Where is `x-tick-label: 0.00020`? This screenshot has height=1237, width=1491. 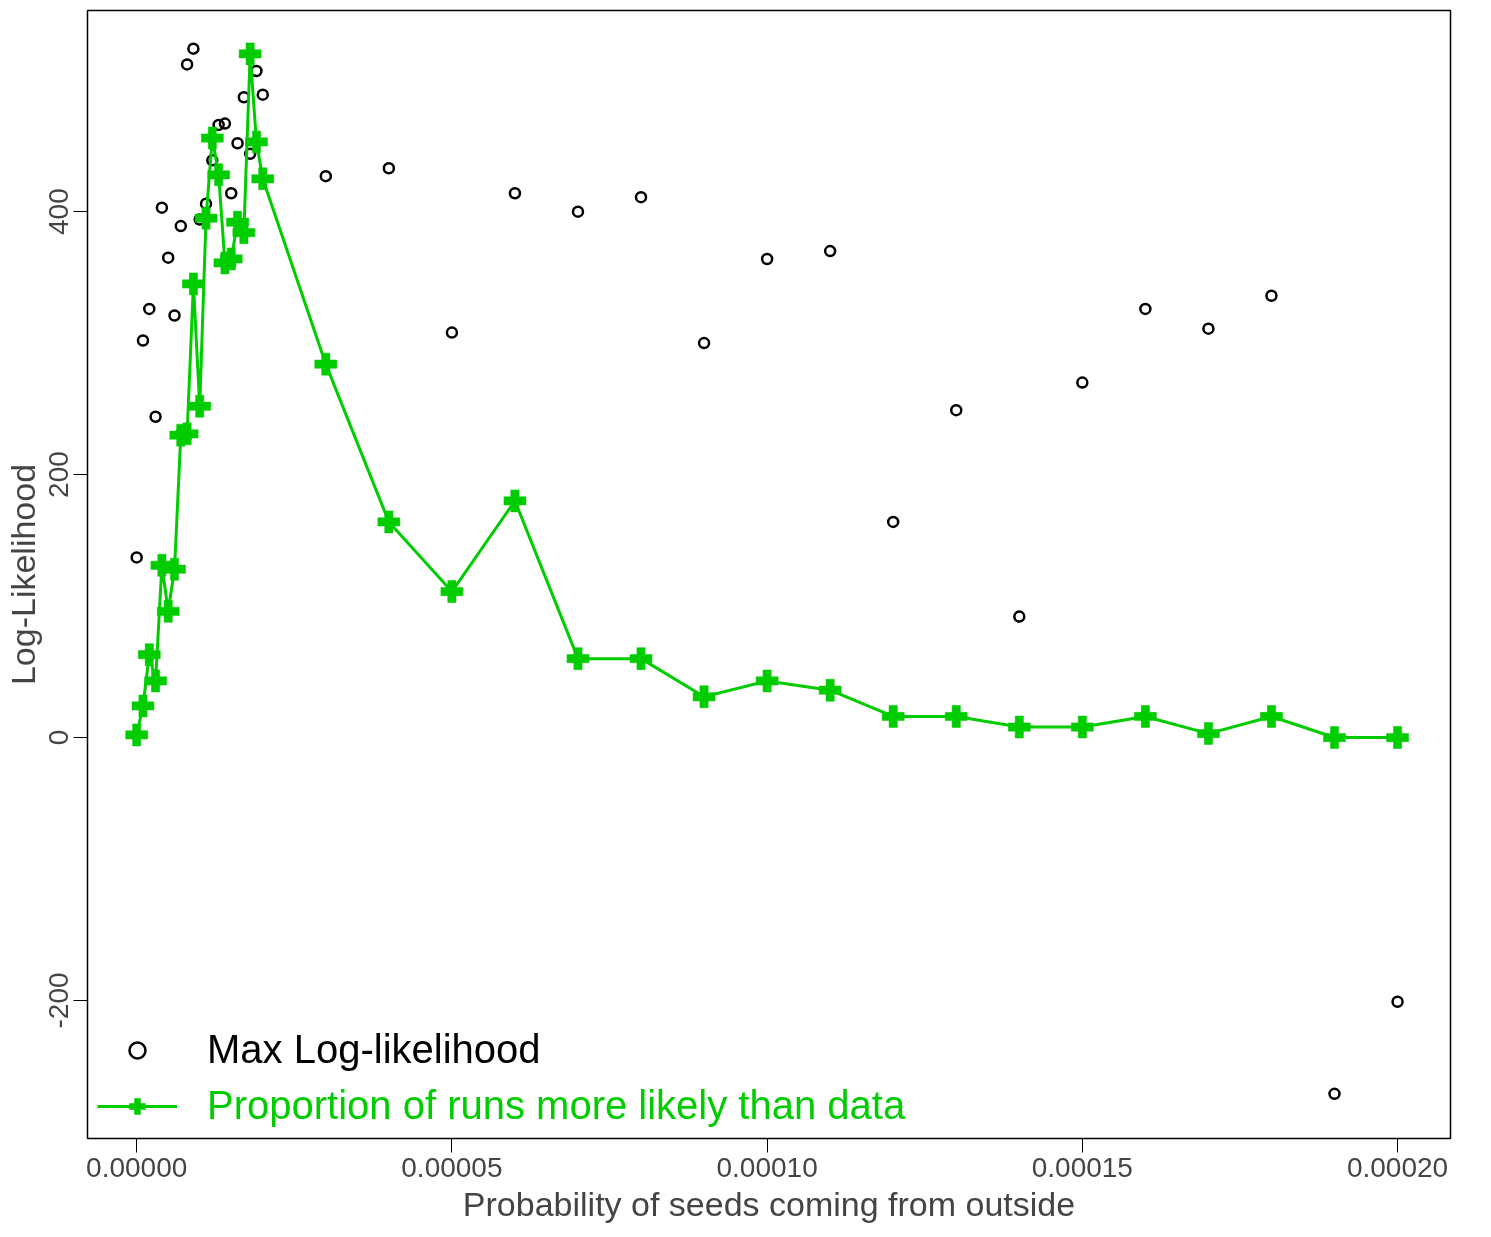
x-tick-label: 0.00020 is located at coordinates (1397, 1167).